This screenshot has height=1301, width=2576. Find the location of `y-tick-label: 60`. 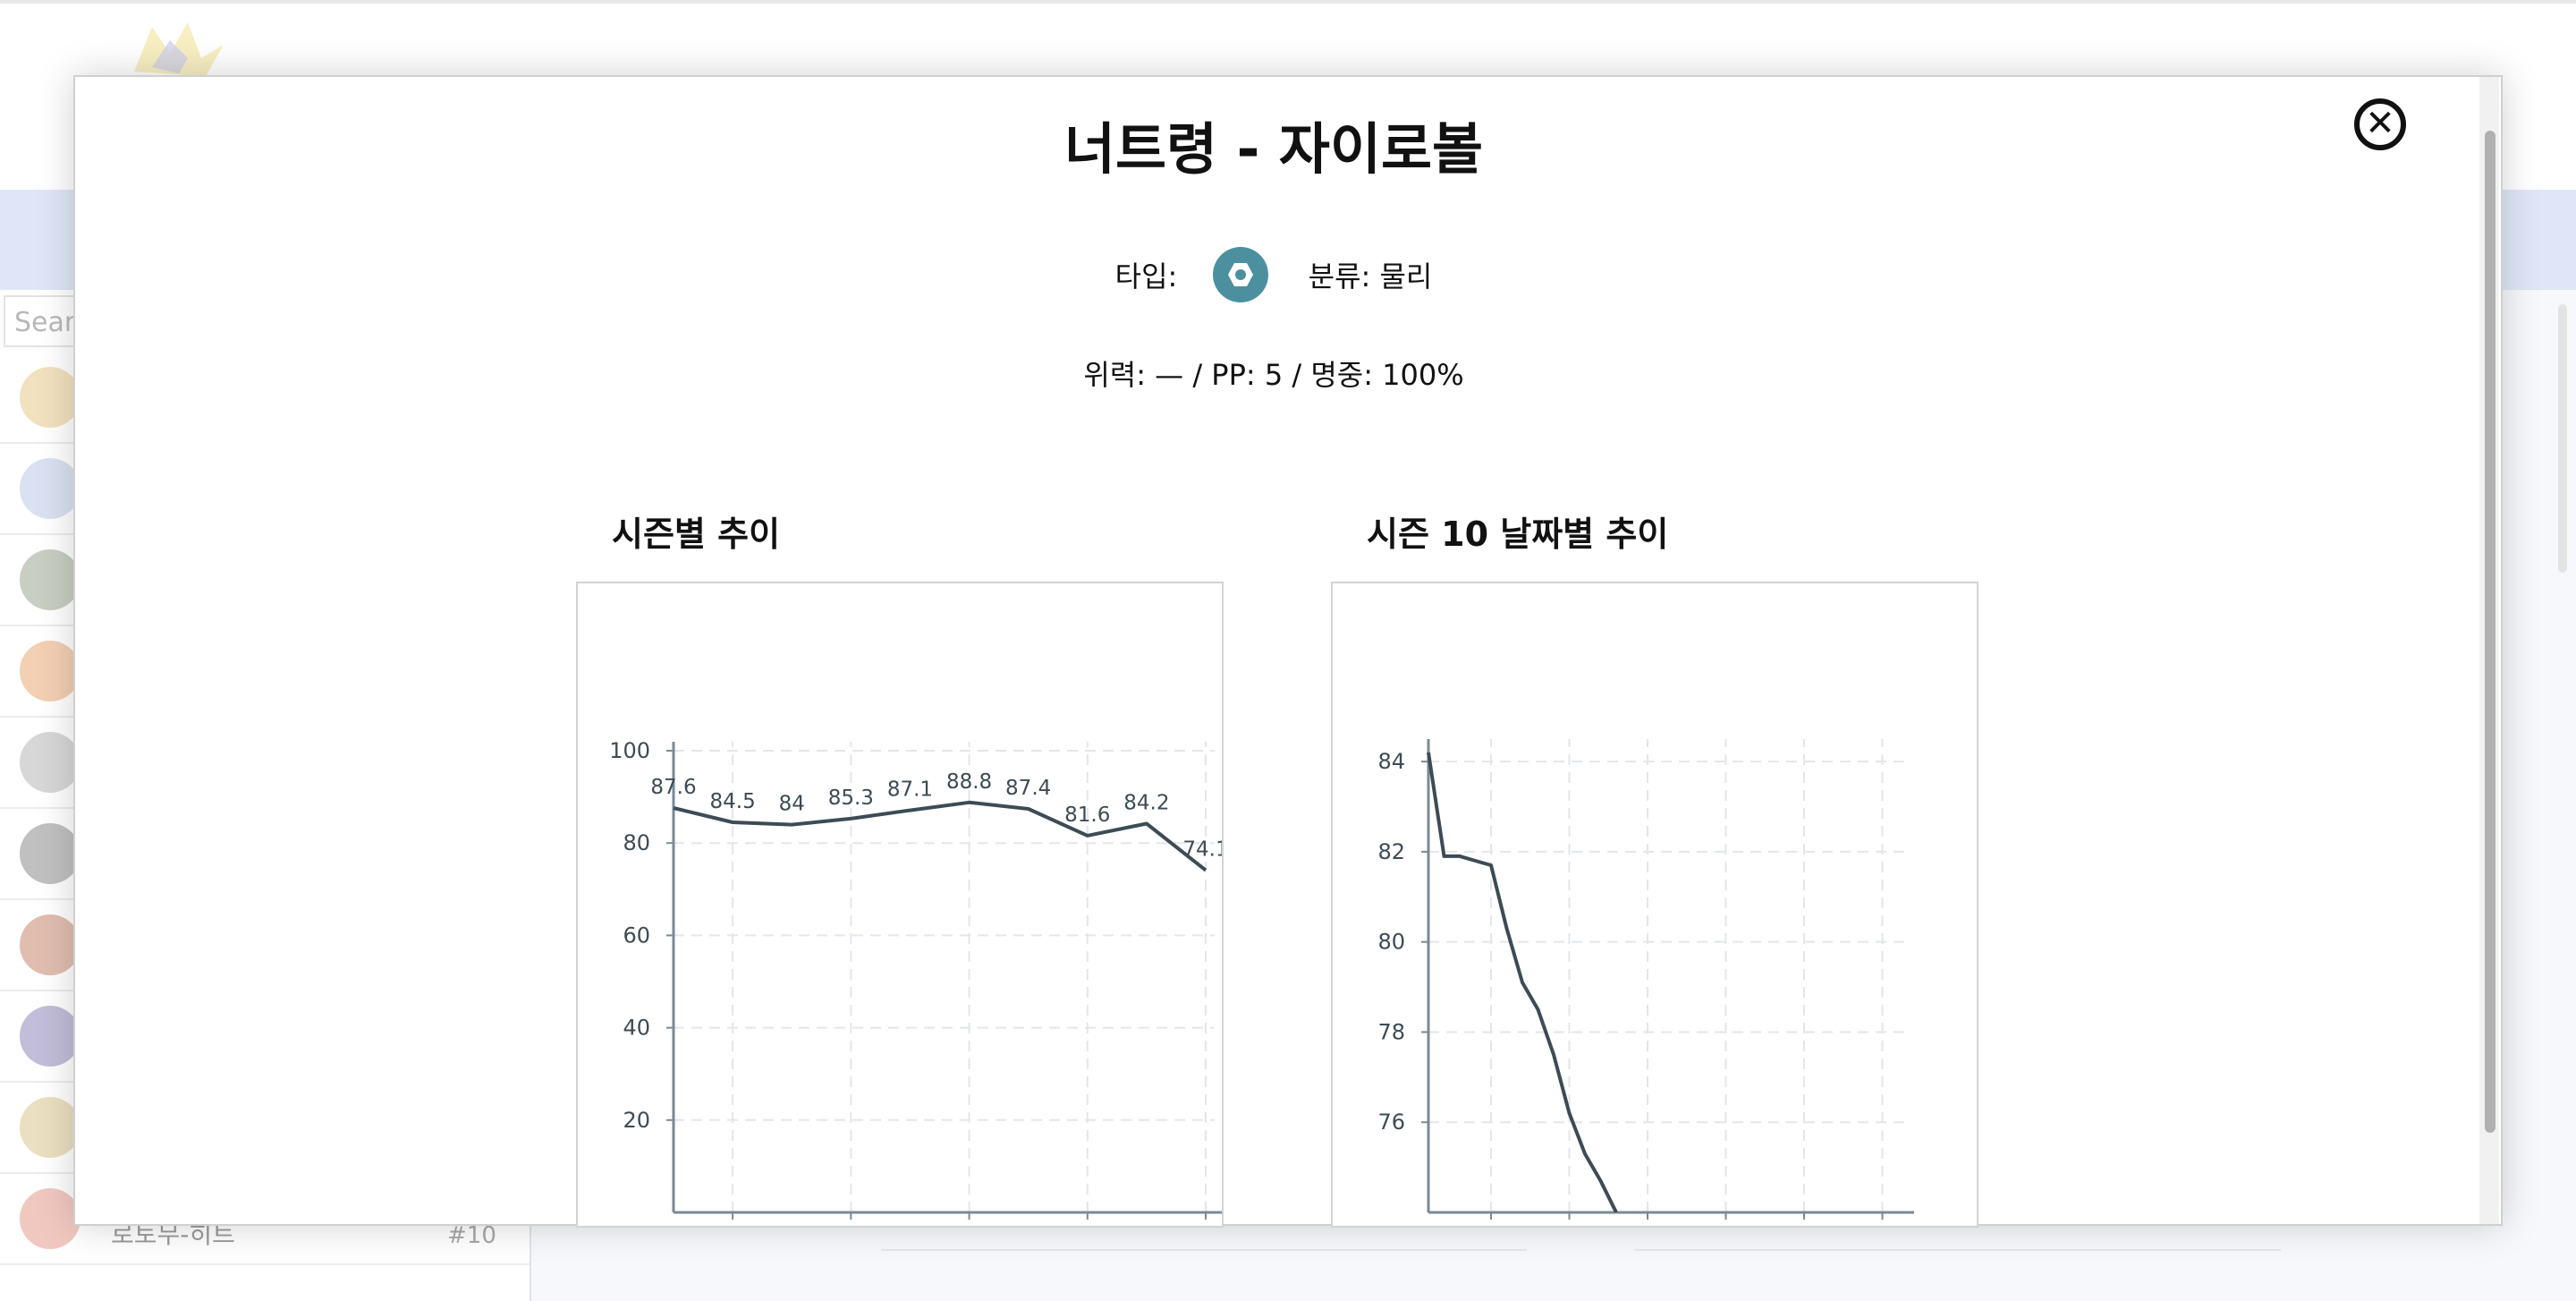

y-tick-label: 60 is located at coordinates (636, 935).